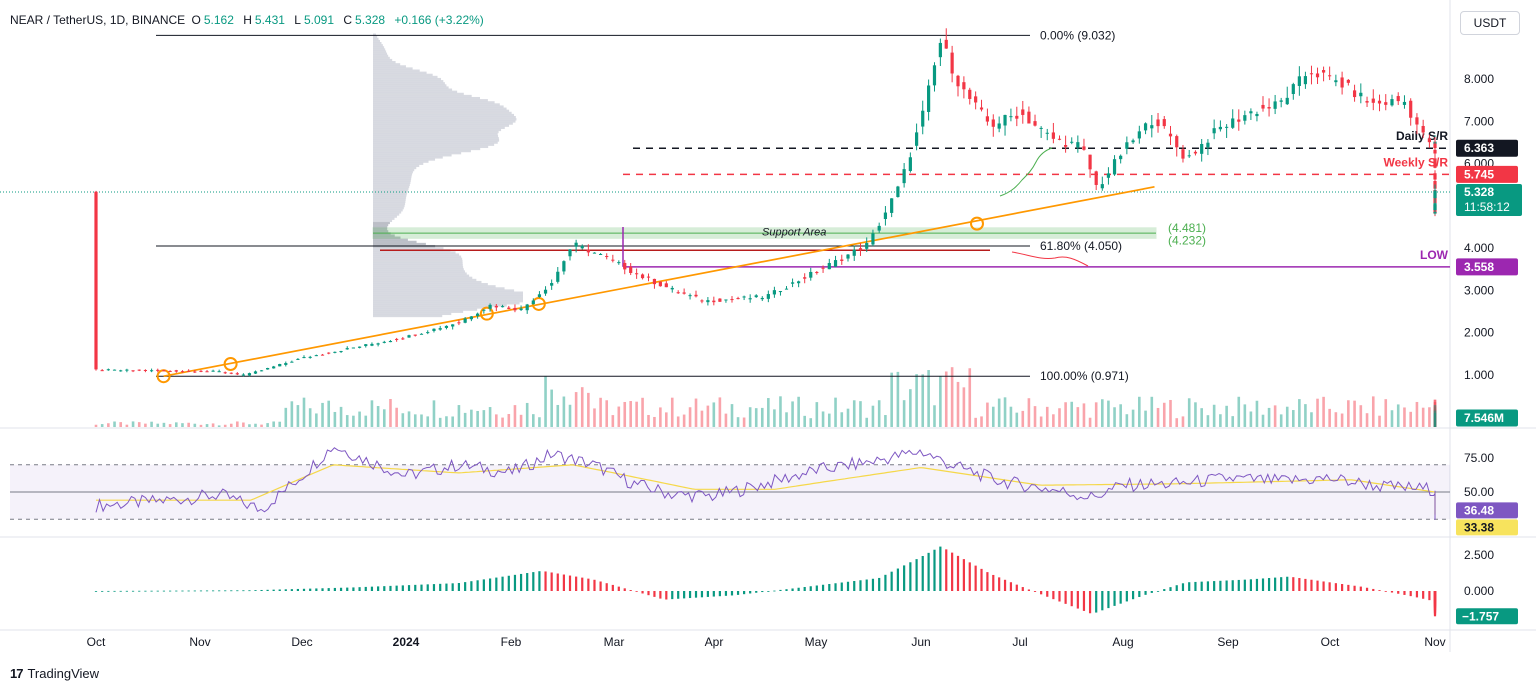 Image resolution: width=1536 pixels, height=693 pixels. What do you see at coordinates (63, 673) in the screenshot?
I see `brand-name: TradingView` at bounding box center [63, 673].